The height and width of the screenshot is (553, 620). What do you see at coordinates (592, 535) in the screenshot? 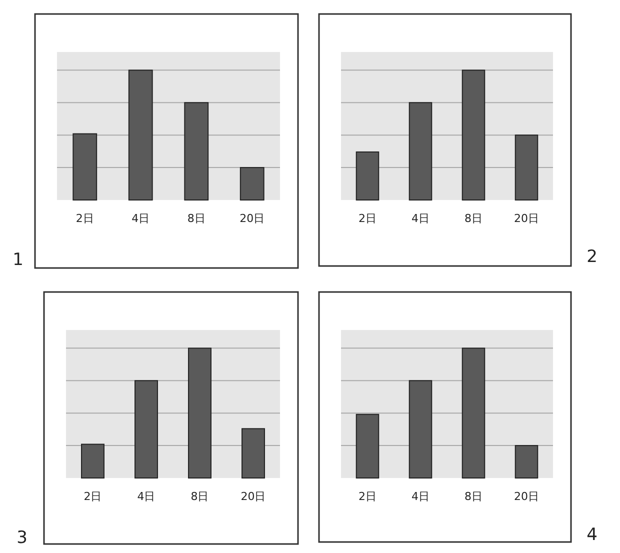
I see `text: 4` at bounding box center [592, 535].